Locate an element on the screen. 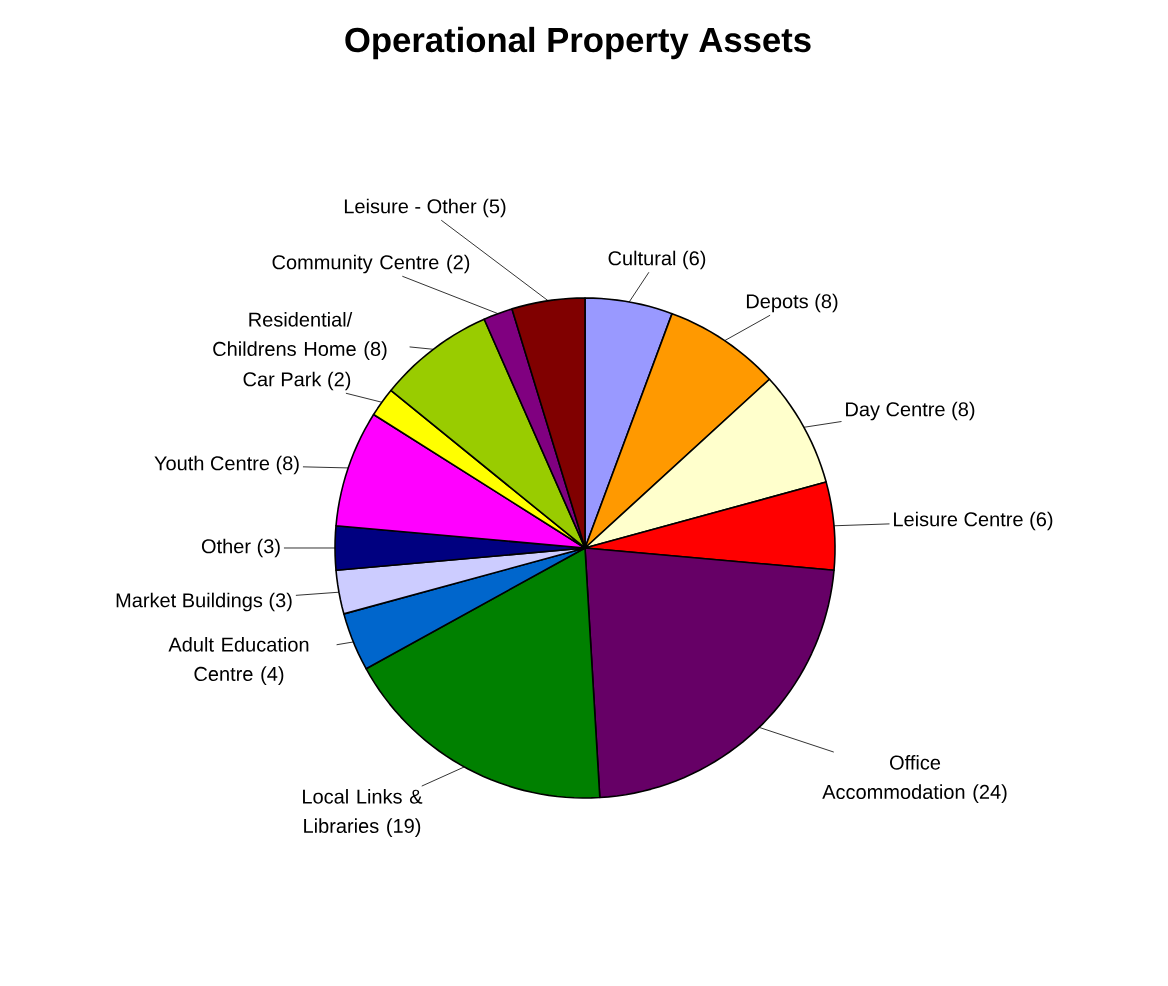 This screenshot has width=1168, height=986. slice-label: Depots (8) is located at coordinates (792, 303).